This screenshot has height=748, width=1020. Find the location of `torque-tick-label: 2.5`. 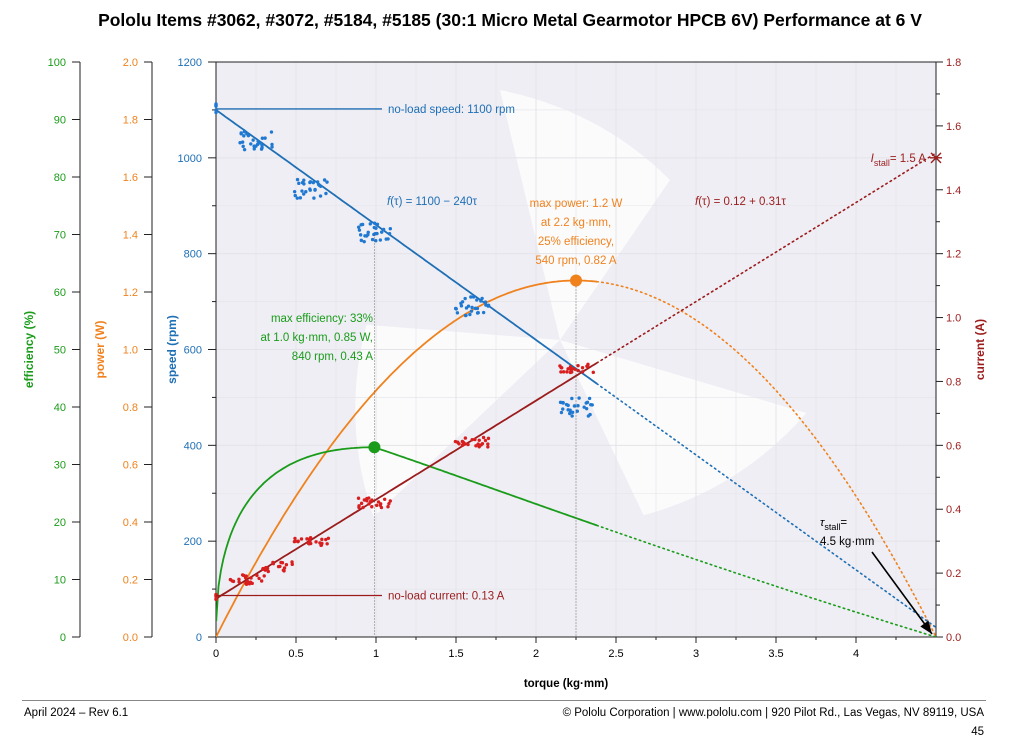

torque-tick-label: 2.5 is located at coordinates (615, 654).